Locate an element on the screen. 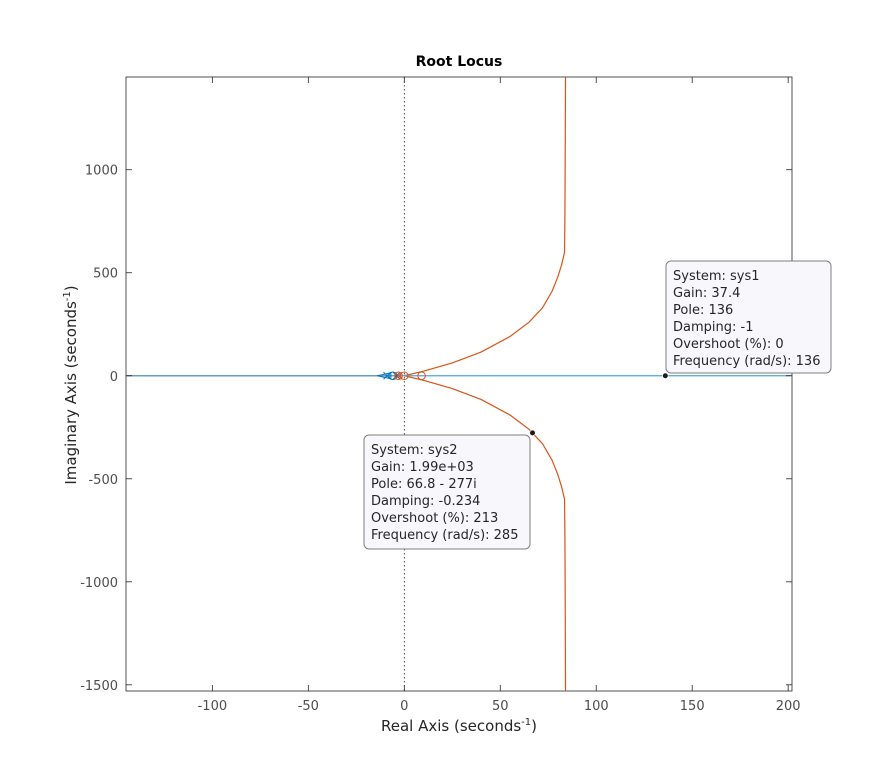 The height and width of the screenshot is (778, 876). pole-zero-markers is located at coordinates (401, 376).